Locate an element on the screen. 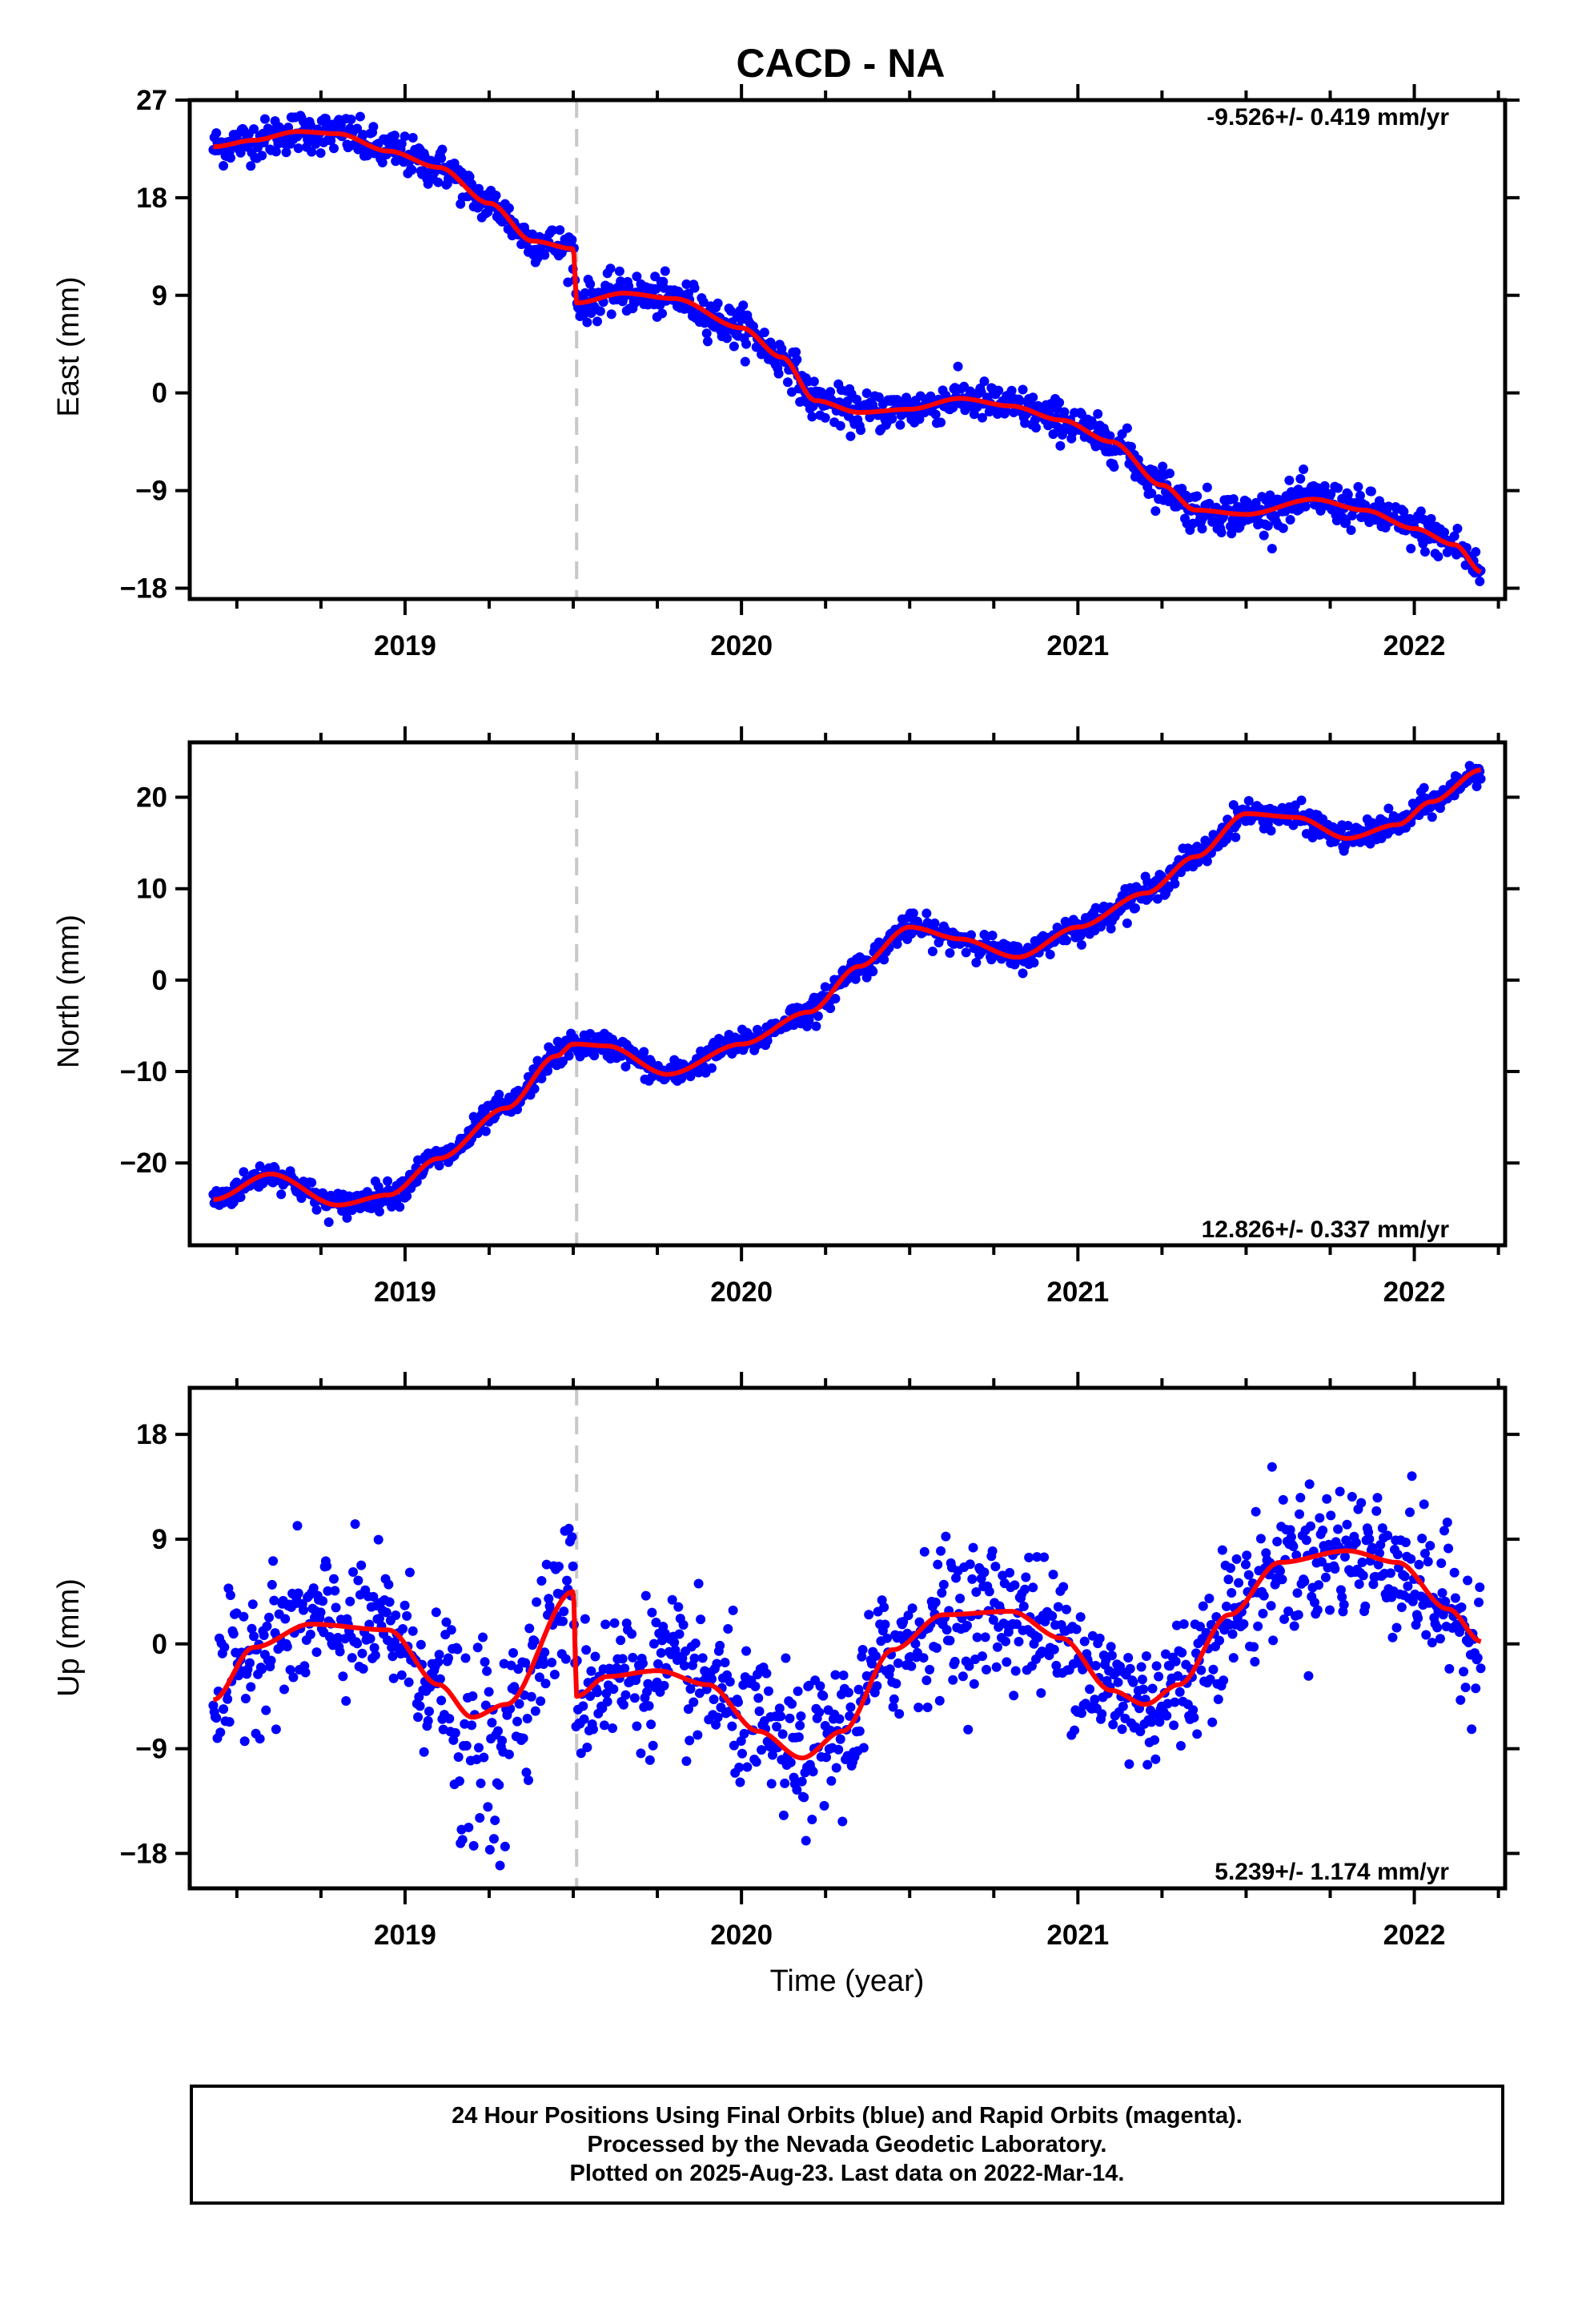  north-x-tick-label: 2021 is located at coordinates (1077, 1292).